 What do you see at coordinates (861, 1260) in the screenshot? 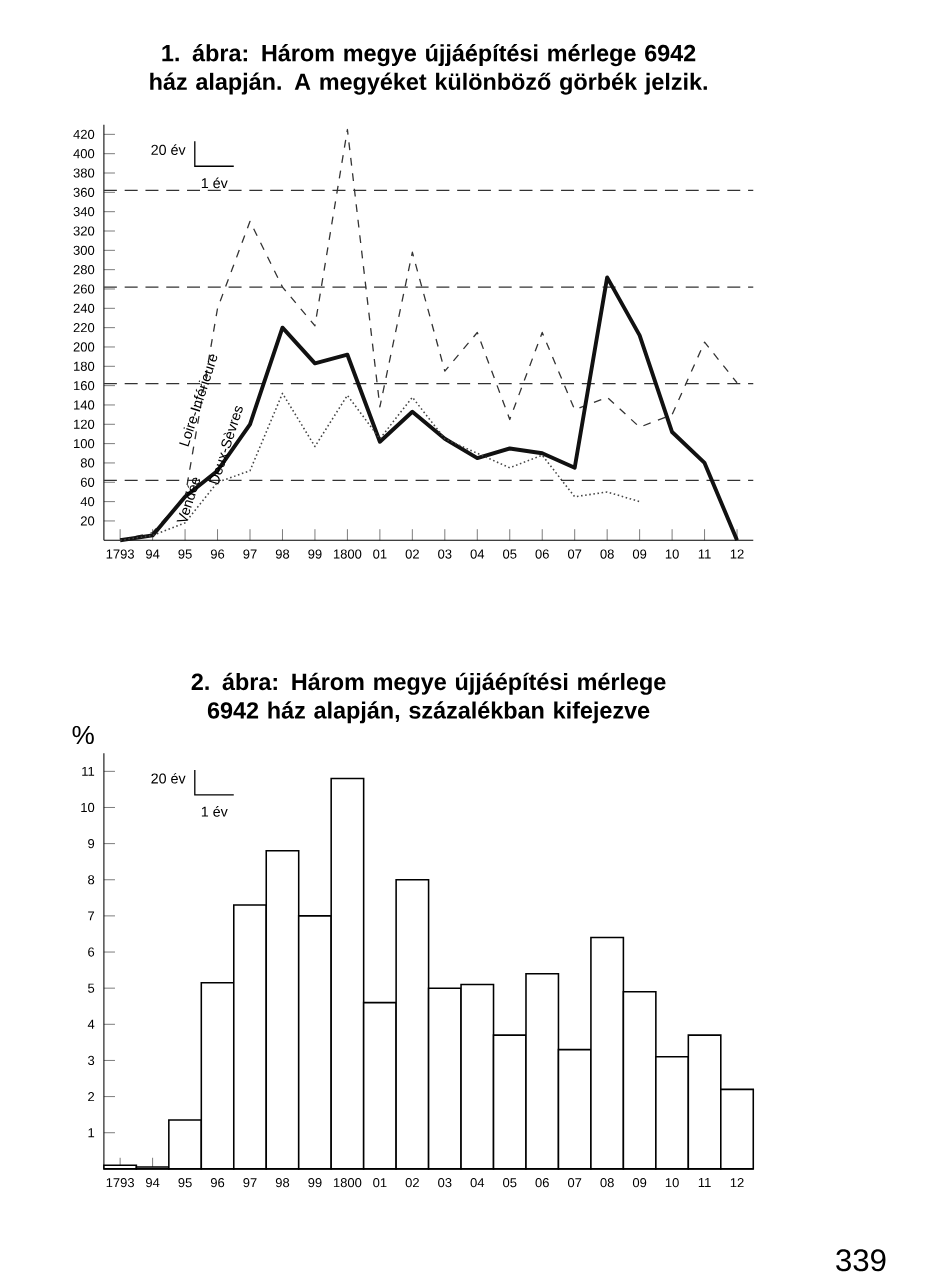
I see `text: 339` at bounding box center [861, 1260].